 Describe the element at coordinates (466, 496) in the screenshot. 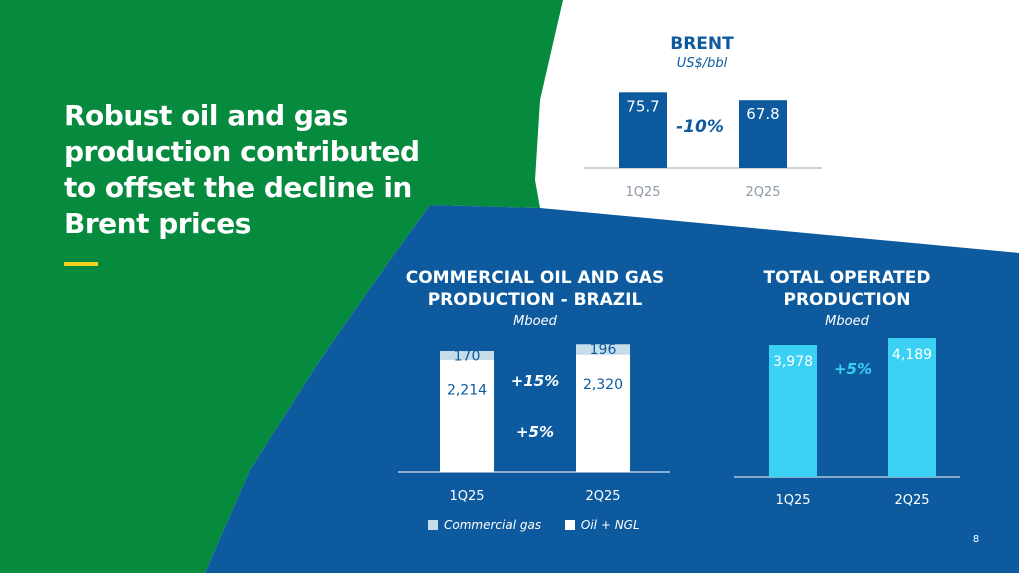

I see `commercial-tick-1Q25: 1Q25` at that location.